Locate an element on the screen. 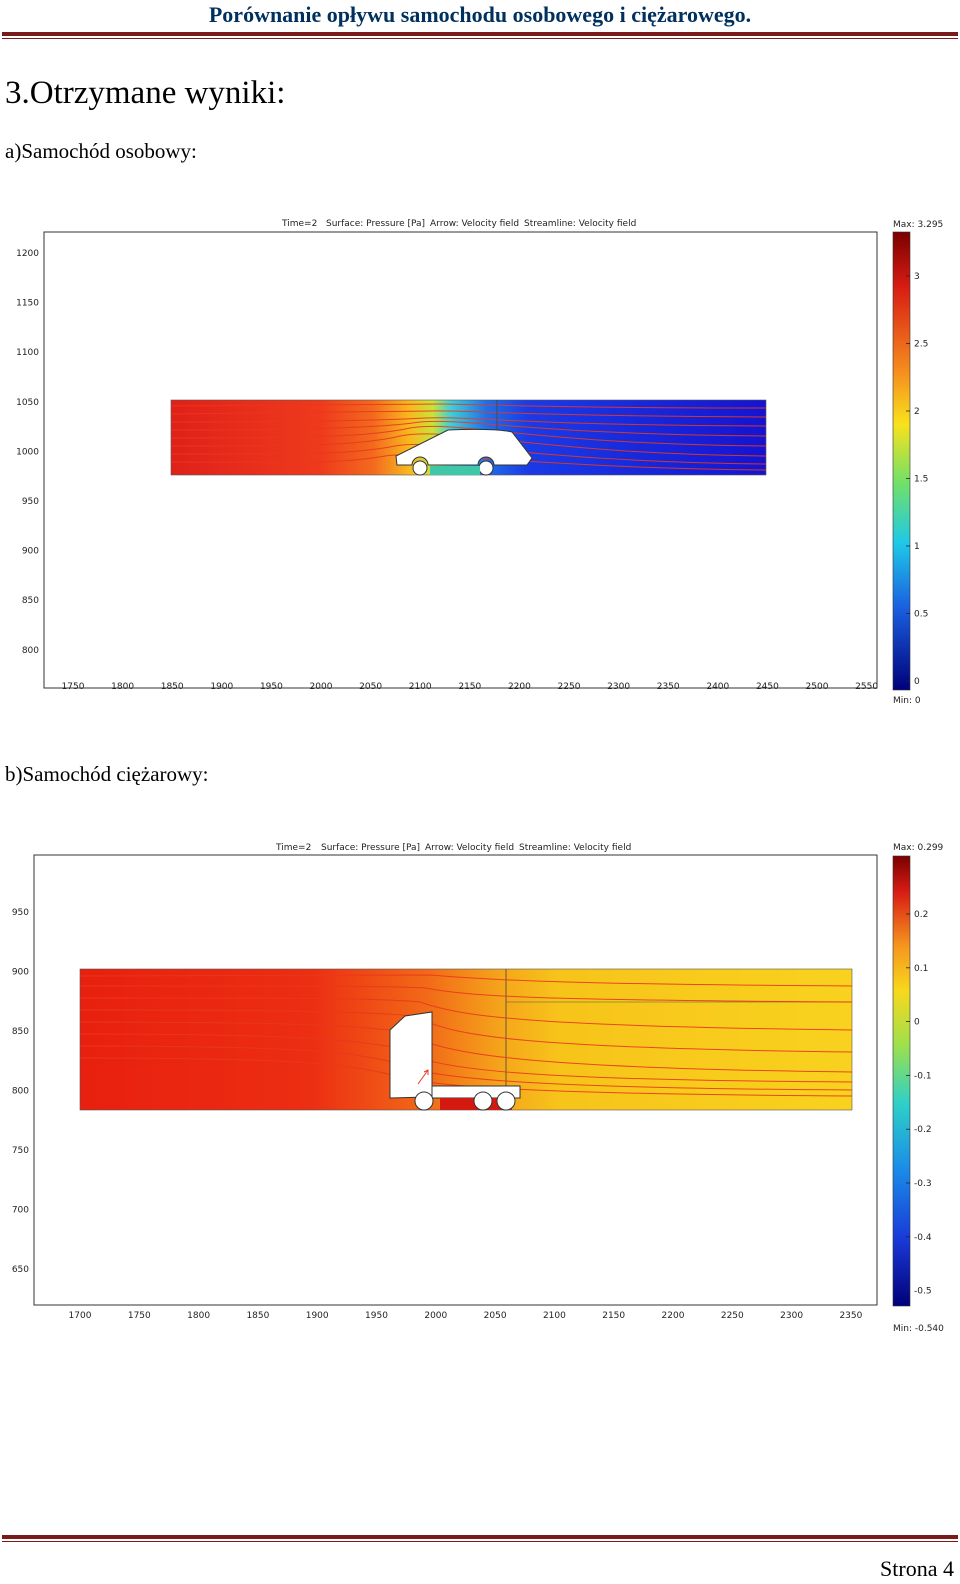 The width and height of the screenshot is (960, 1584). y-tick-label: 650 is located at coordinates (20, 1270).